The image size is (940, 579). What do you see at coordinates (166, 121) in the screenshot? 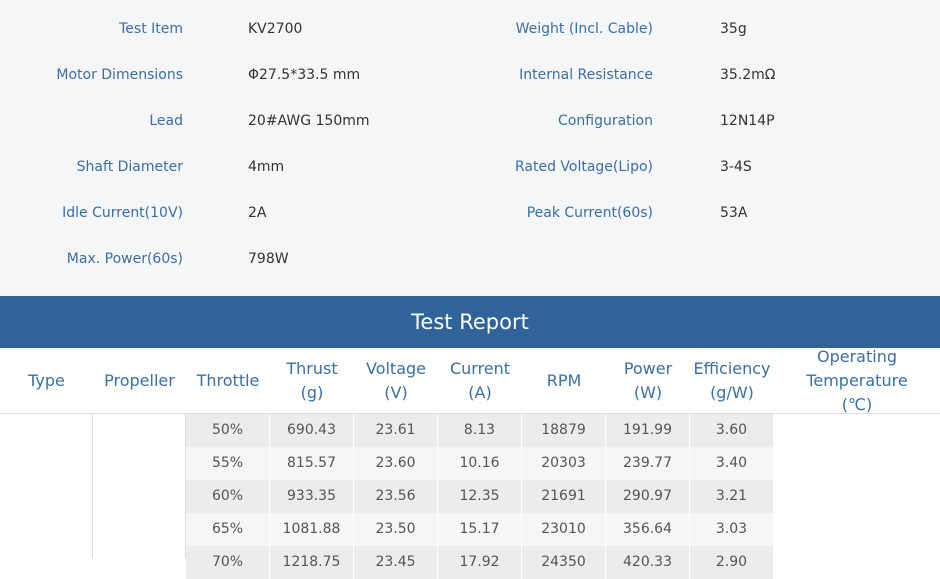
I see `spec-label: Lead` at bounding box center [166, 121].